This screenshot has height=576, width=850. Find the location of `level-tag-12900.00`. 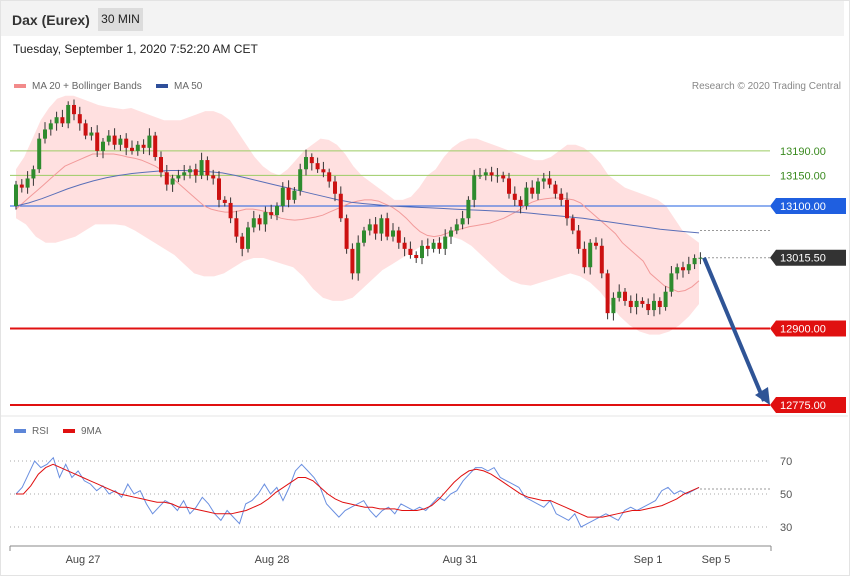

level-tag-12900.00 is located at coordinates (808, 328).